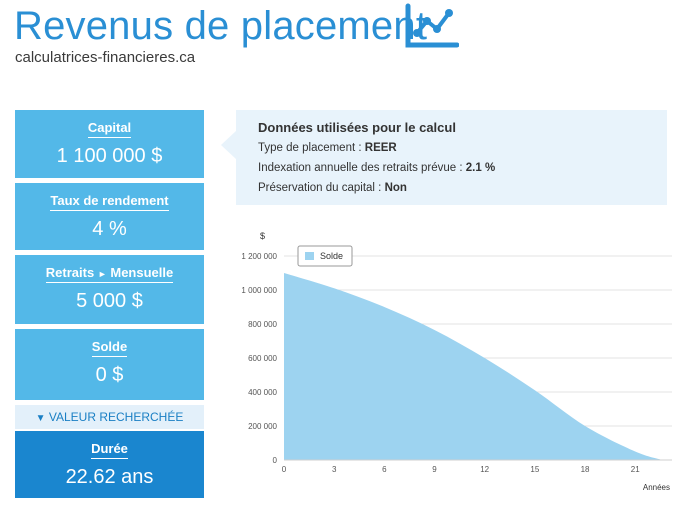 The image size is (688, 510). Describe the element at coordinates (357, 127) in the screenshot. I see `info-title: Données utilisées pour le calcul` at that location.